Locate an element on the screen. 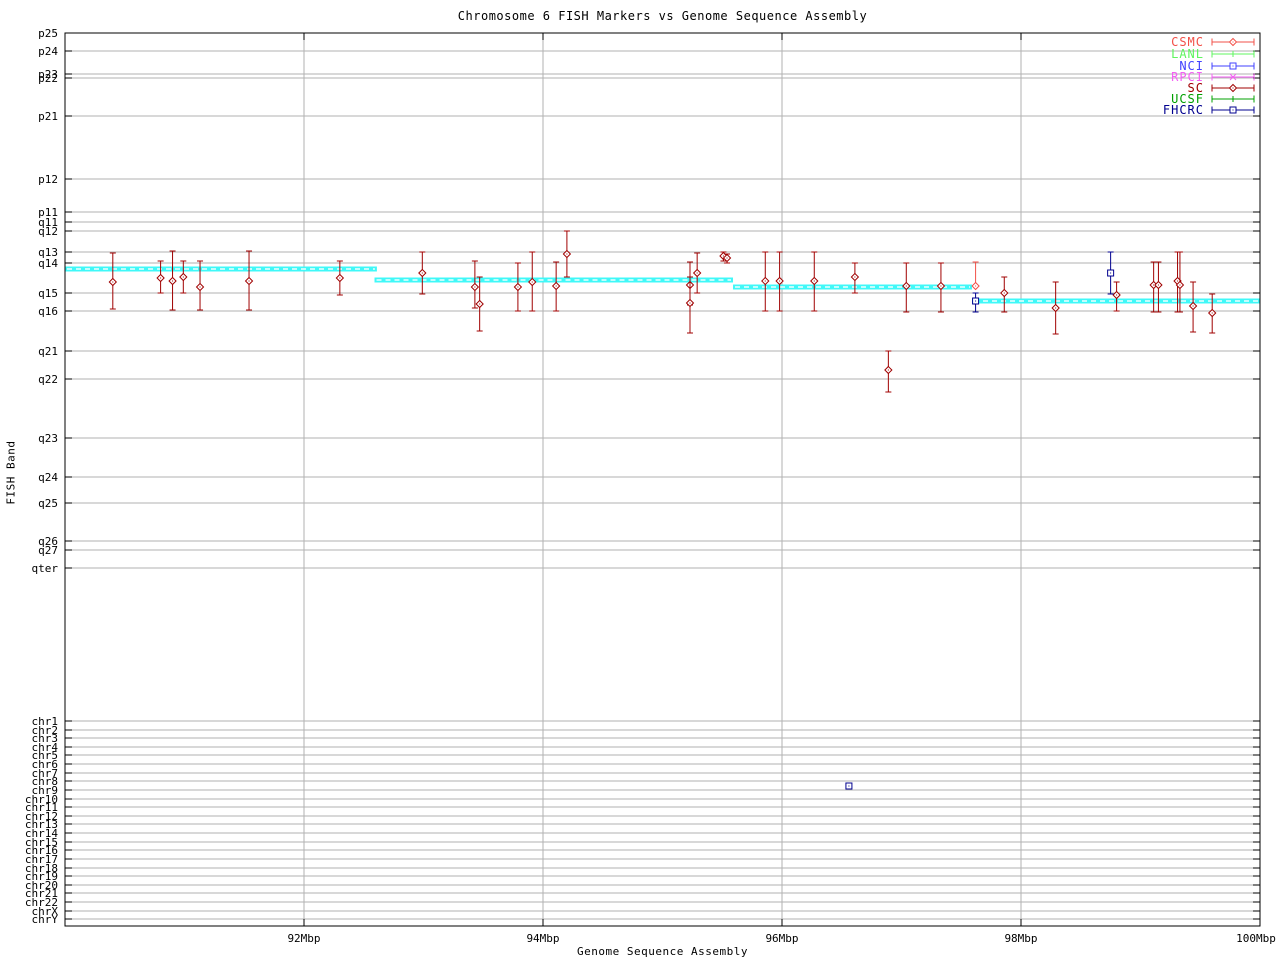  y-tick-label: q13 is located at coordinates (48, 252).